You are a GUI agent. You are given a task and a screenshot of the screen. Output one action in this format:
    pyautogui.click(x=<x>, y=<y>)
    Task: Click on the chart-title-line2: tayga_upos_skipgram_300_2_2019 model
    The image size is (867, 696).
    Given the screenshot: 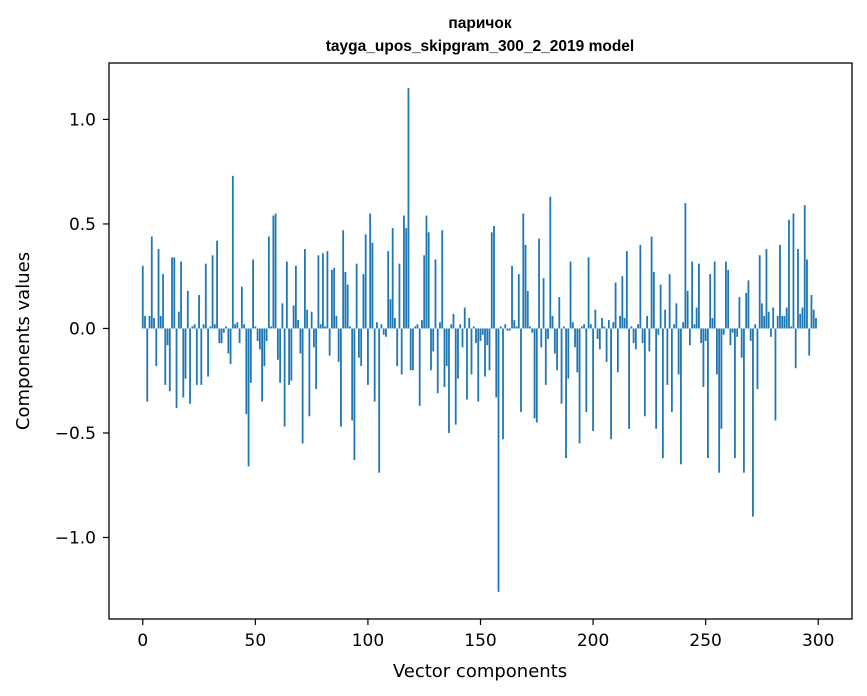 What is the action you would take?
    pyautogui.click(x=480, y=46)
    